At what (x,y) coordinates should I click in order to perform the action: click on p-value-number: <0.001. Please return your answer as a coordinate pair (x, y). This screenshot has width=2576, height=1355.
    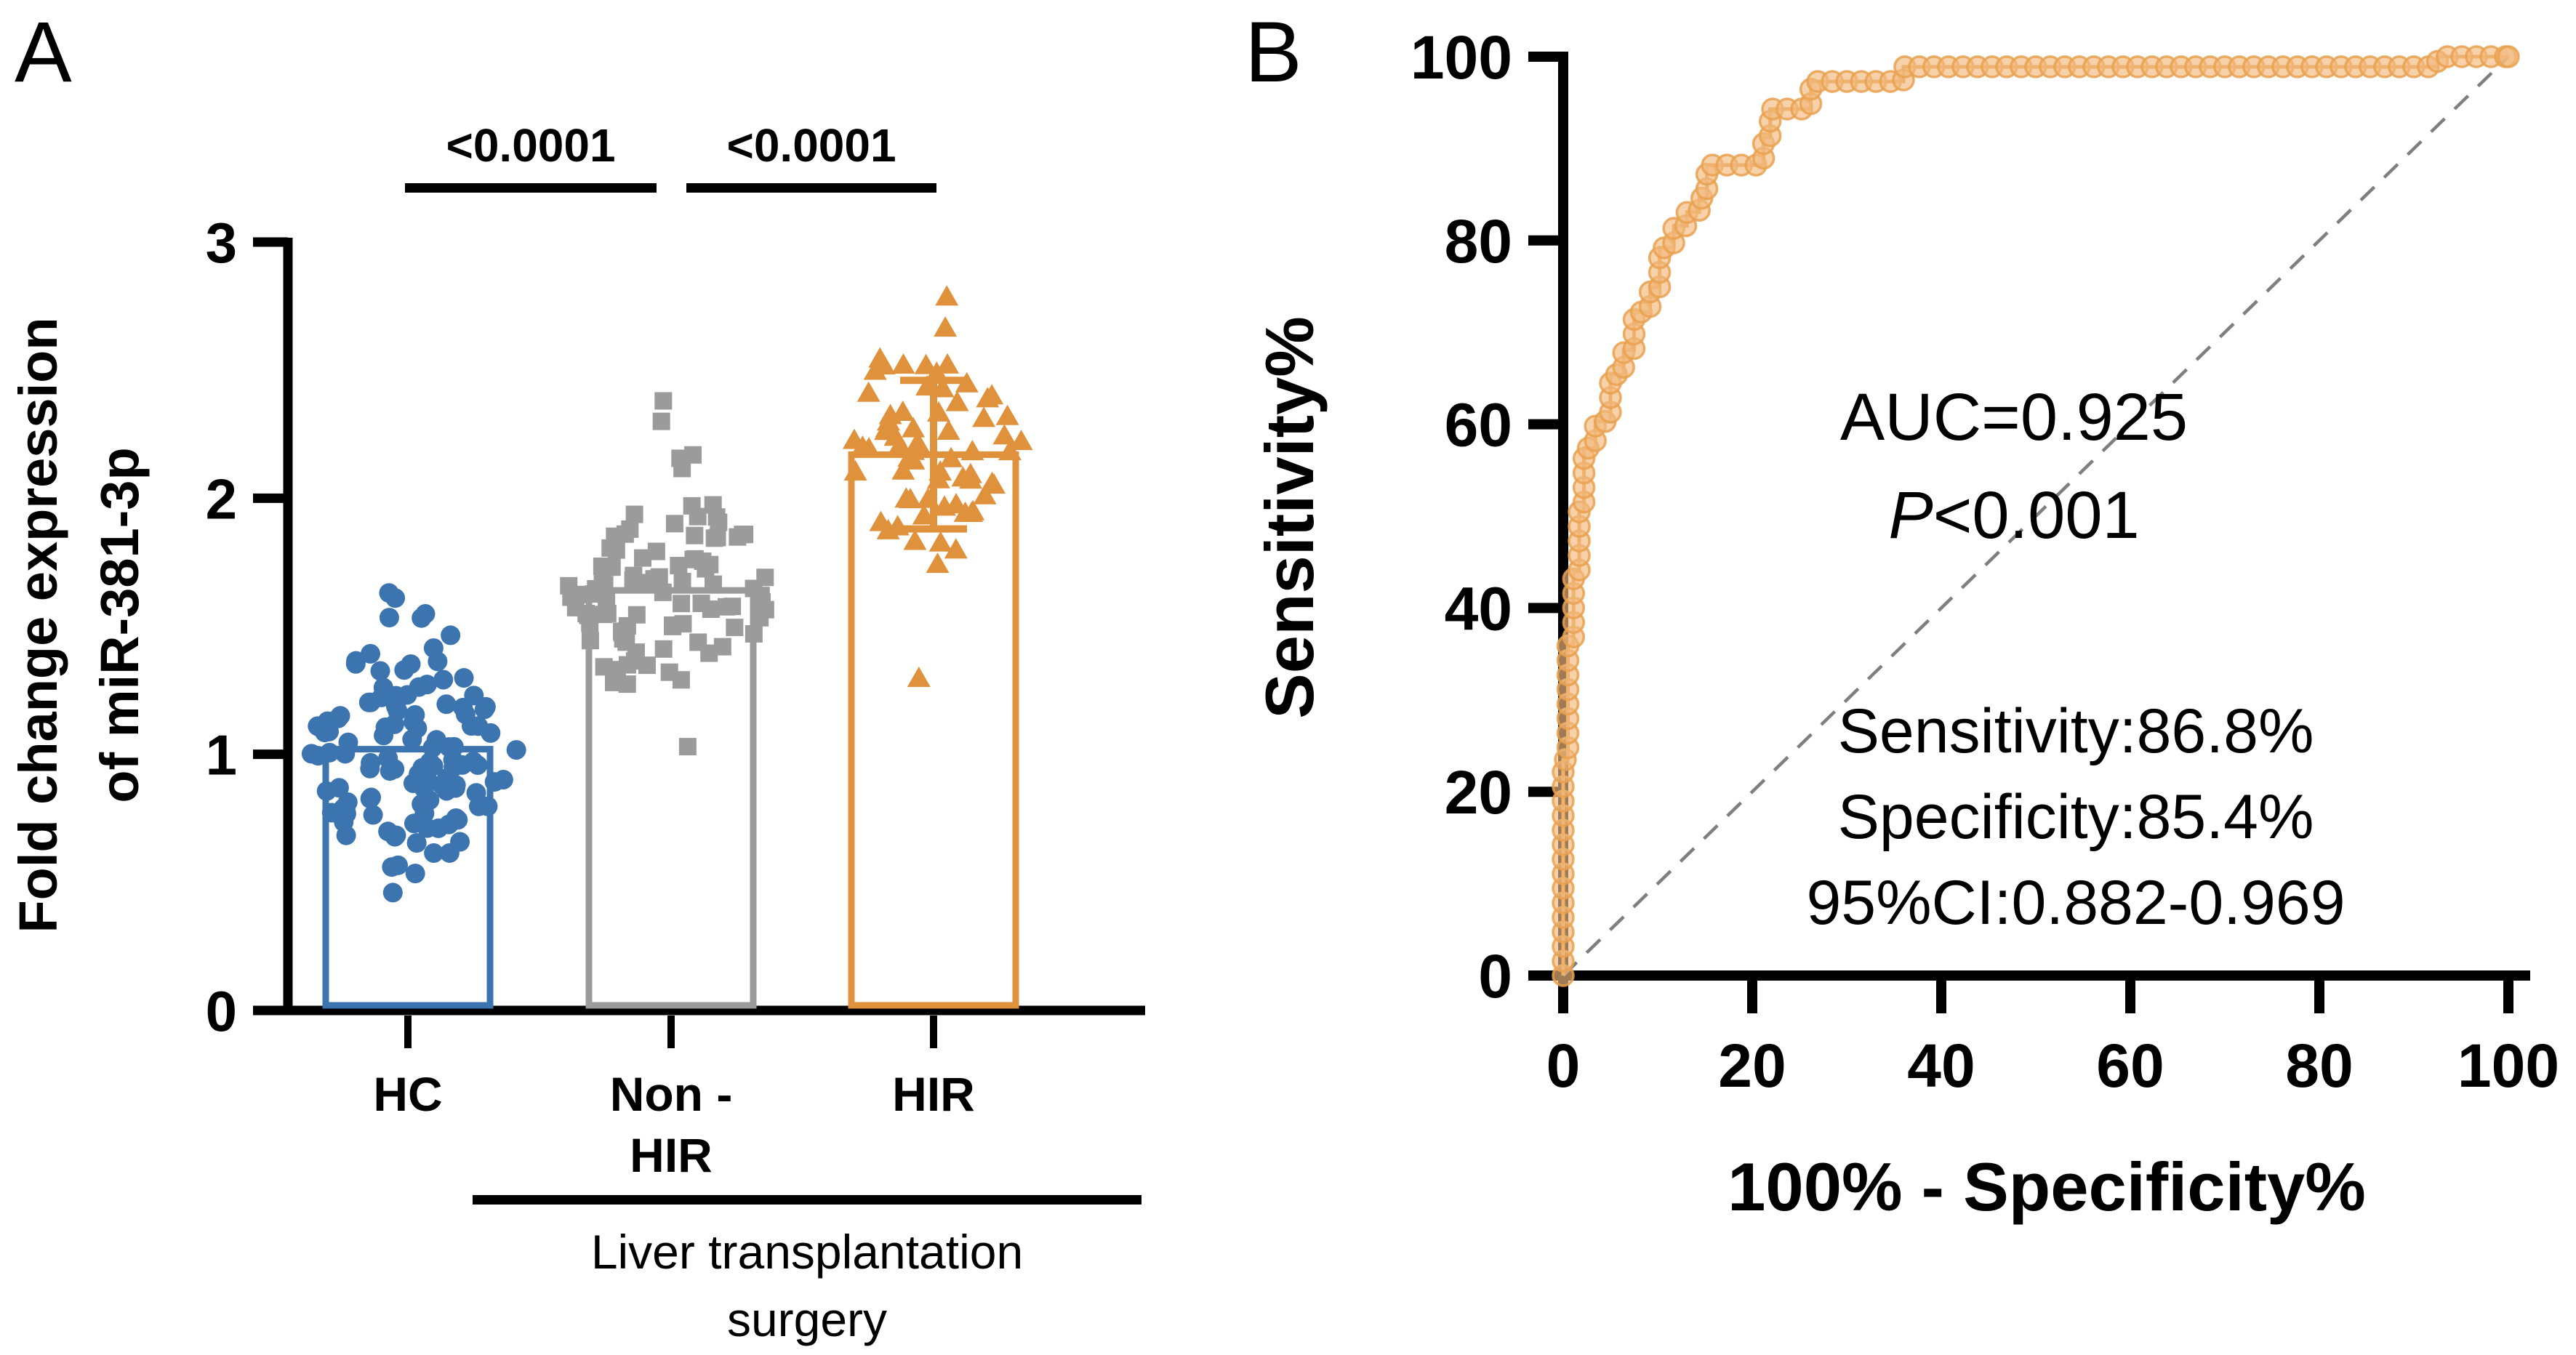
    Looking at the image, I should click on (2037, 515).